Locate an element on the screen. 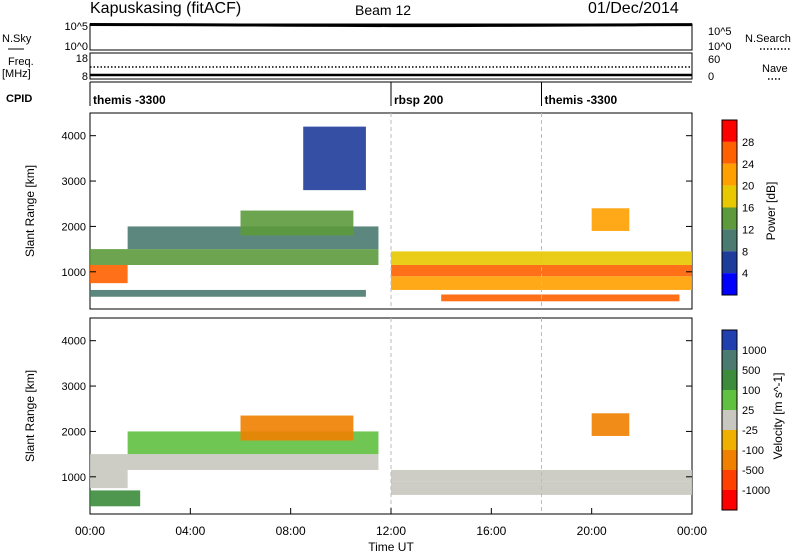 This screenshot has height=554, width=800. beam-title: Beam 12 is located at coordinates (383, 10).